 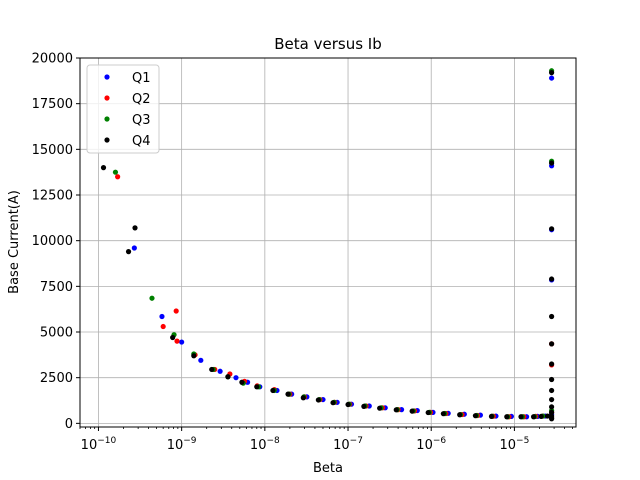 I want to click on y-tick-label: 5000, so click(x=56, y=333).